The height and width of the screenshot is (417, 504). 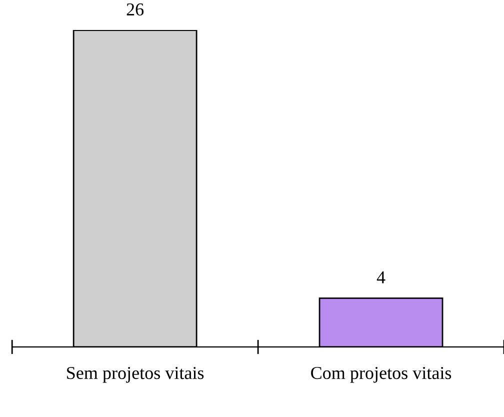 I want to click on x-tick-label: Sem projetos vitais, so click(x=135, y=374).